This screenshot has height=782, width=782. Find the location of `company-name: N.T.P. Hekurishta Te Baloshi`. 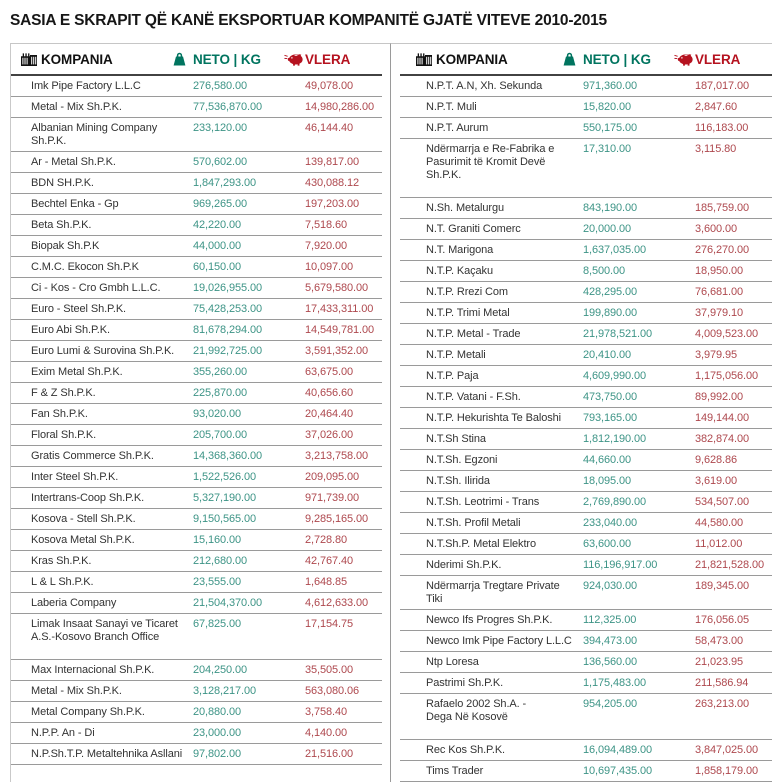

company-name: N.T.P. Hekurishta Te Baloshi is located at coordinates (493, 418).